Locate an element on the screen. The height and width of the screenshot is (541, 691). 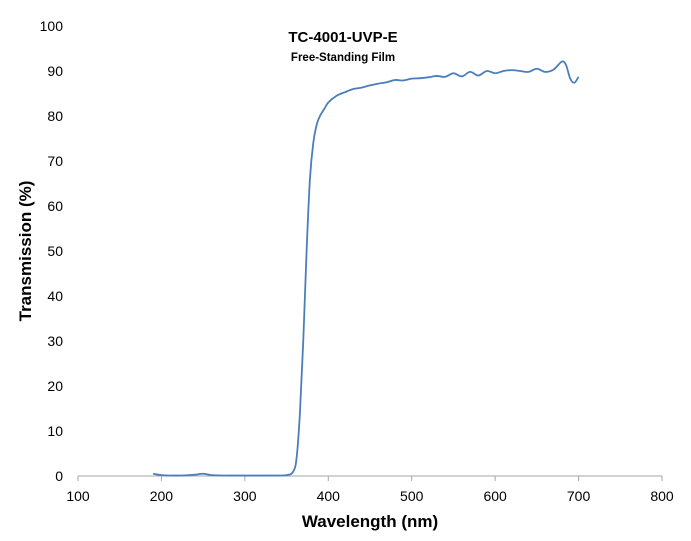
x-tick-label: 300 is located at coordinates (245, 496).